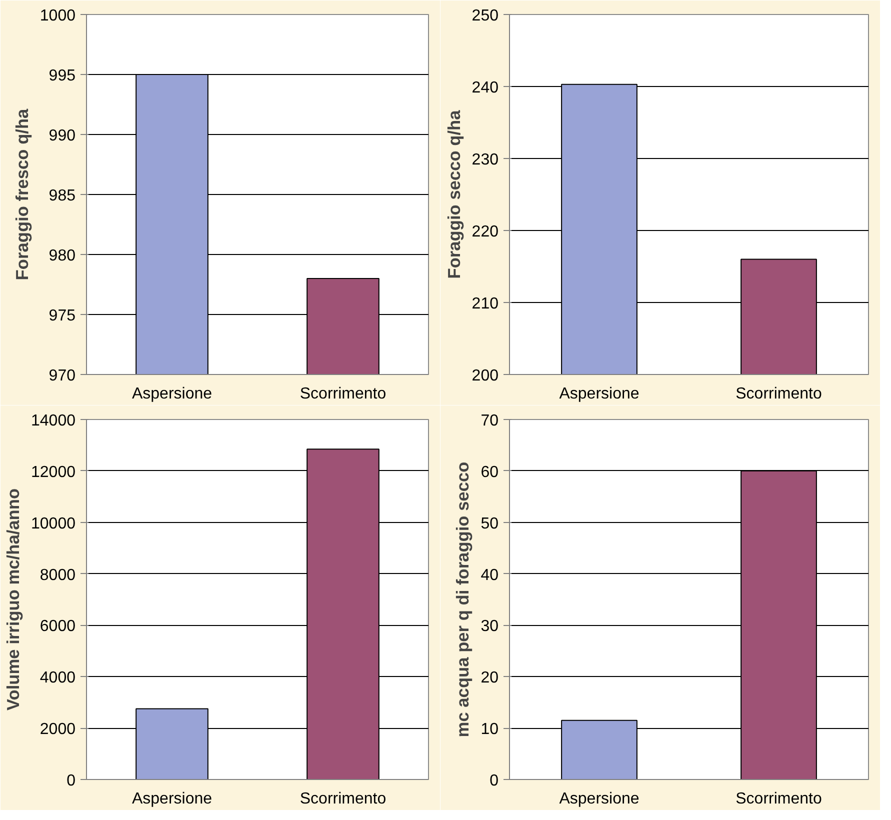 This screenshot has width=891, height=820. Describe the element at coordinates (62, 76) in the screenshot. I see `y-tick-label: 995` at that location.